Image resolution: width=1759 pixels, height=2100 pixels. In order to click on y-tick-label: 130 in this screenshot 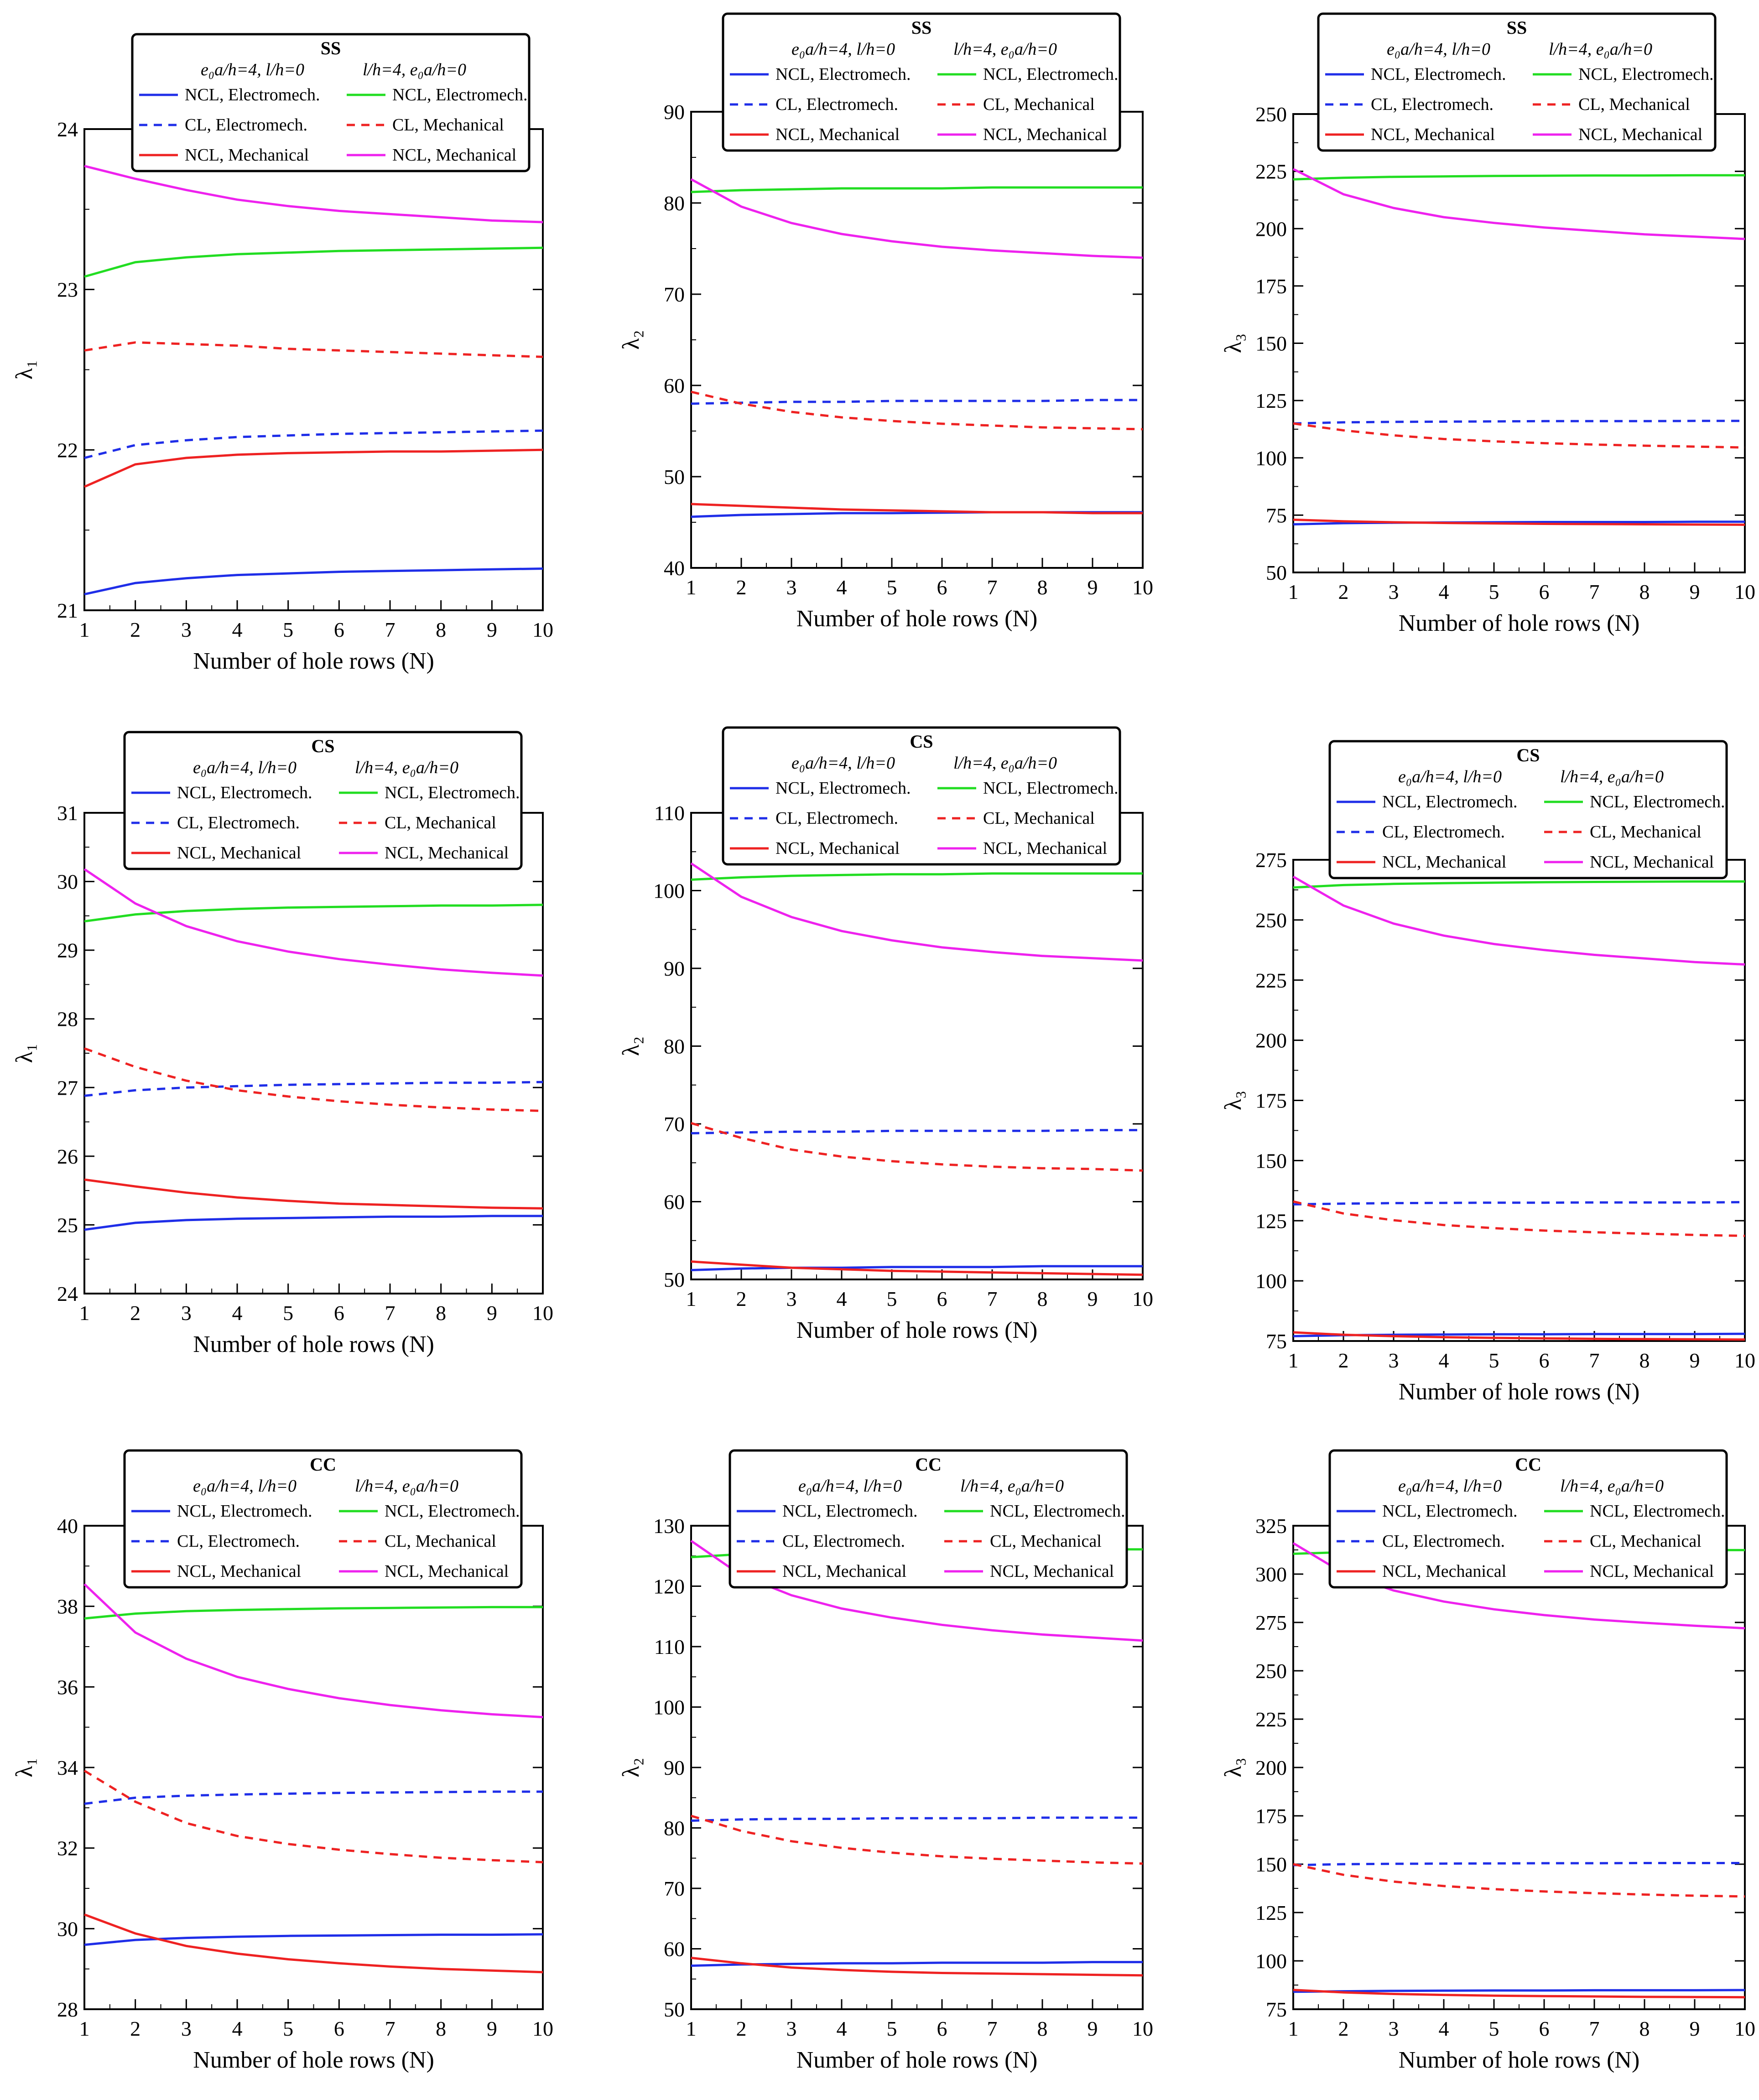, I will do `click(669, 1526)`.